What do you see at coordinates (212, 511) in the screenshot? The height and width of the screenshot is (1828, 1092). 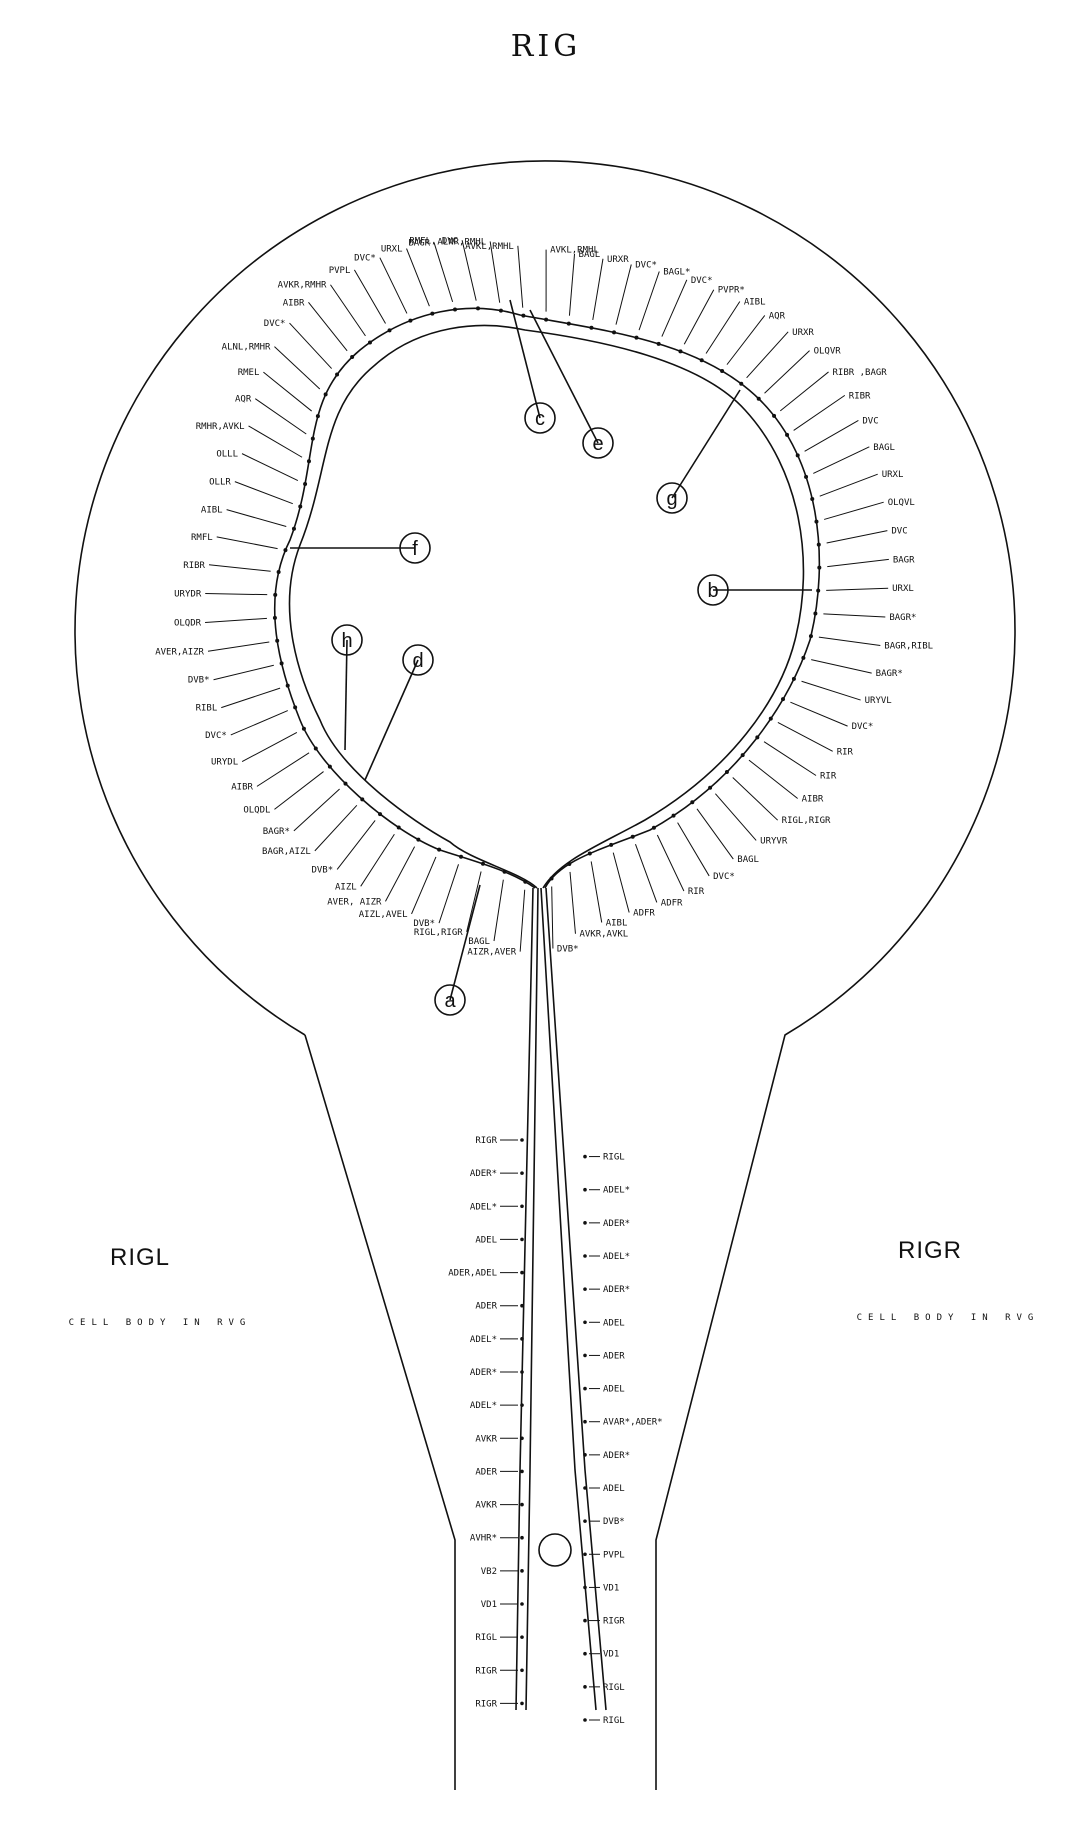 I see `ring-label: AIBL` at bounding box center [212, 511].